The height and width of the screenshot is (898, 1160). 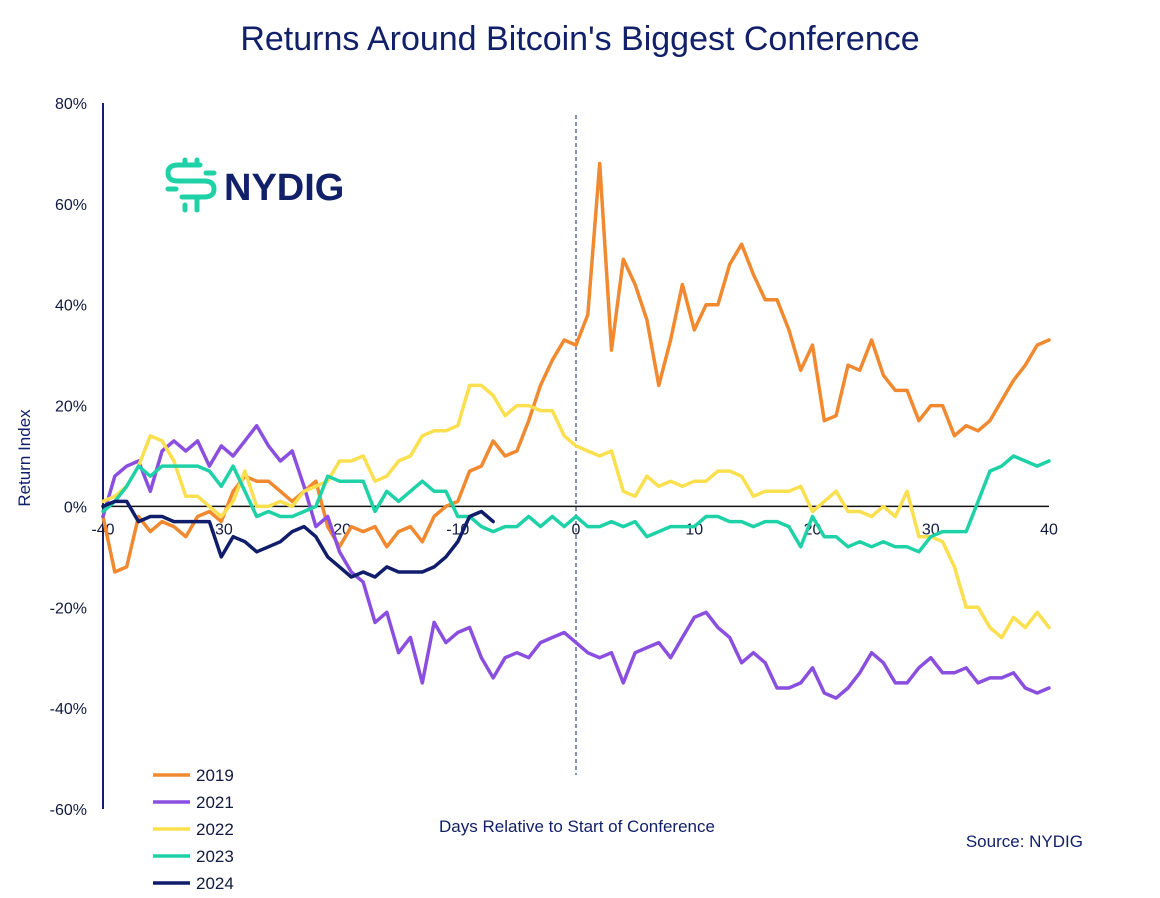 What do you see at coordinates (75, 507) in the screenshot?
I see `y-tick-label: 0%` at bounding box center [75, 507].